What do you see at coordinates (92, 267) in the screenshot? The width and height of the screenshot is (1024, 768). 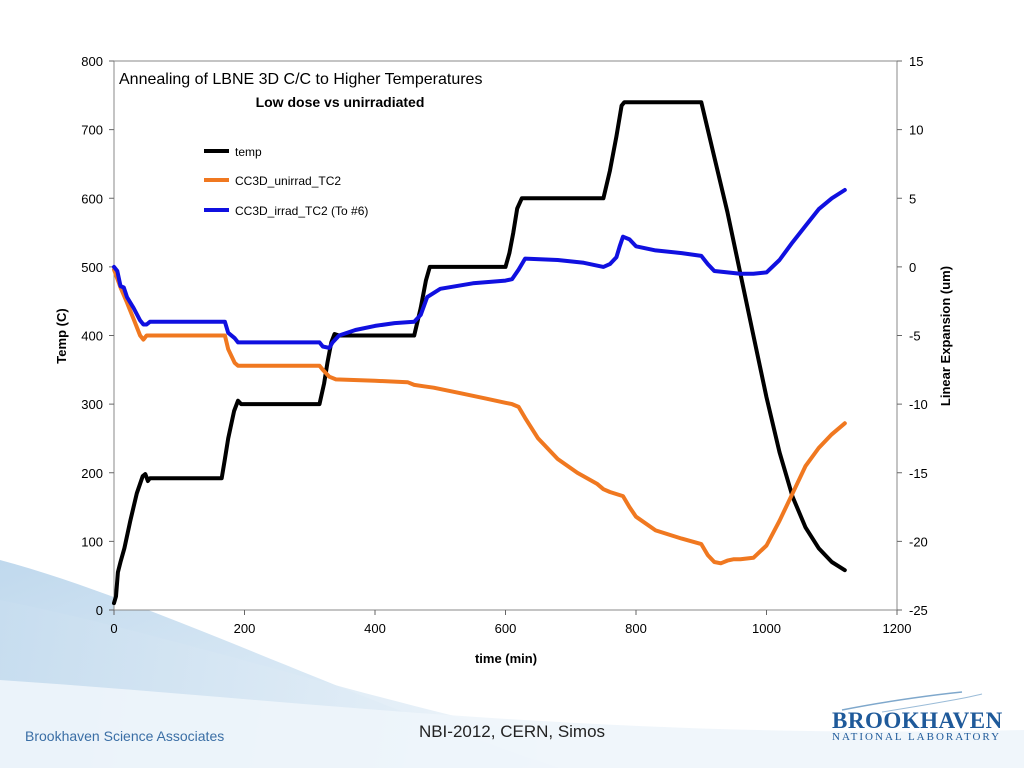 I see `y-tick-label: 500` at bounding box center [92, 267].